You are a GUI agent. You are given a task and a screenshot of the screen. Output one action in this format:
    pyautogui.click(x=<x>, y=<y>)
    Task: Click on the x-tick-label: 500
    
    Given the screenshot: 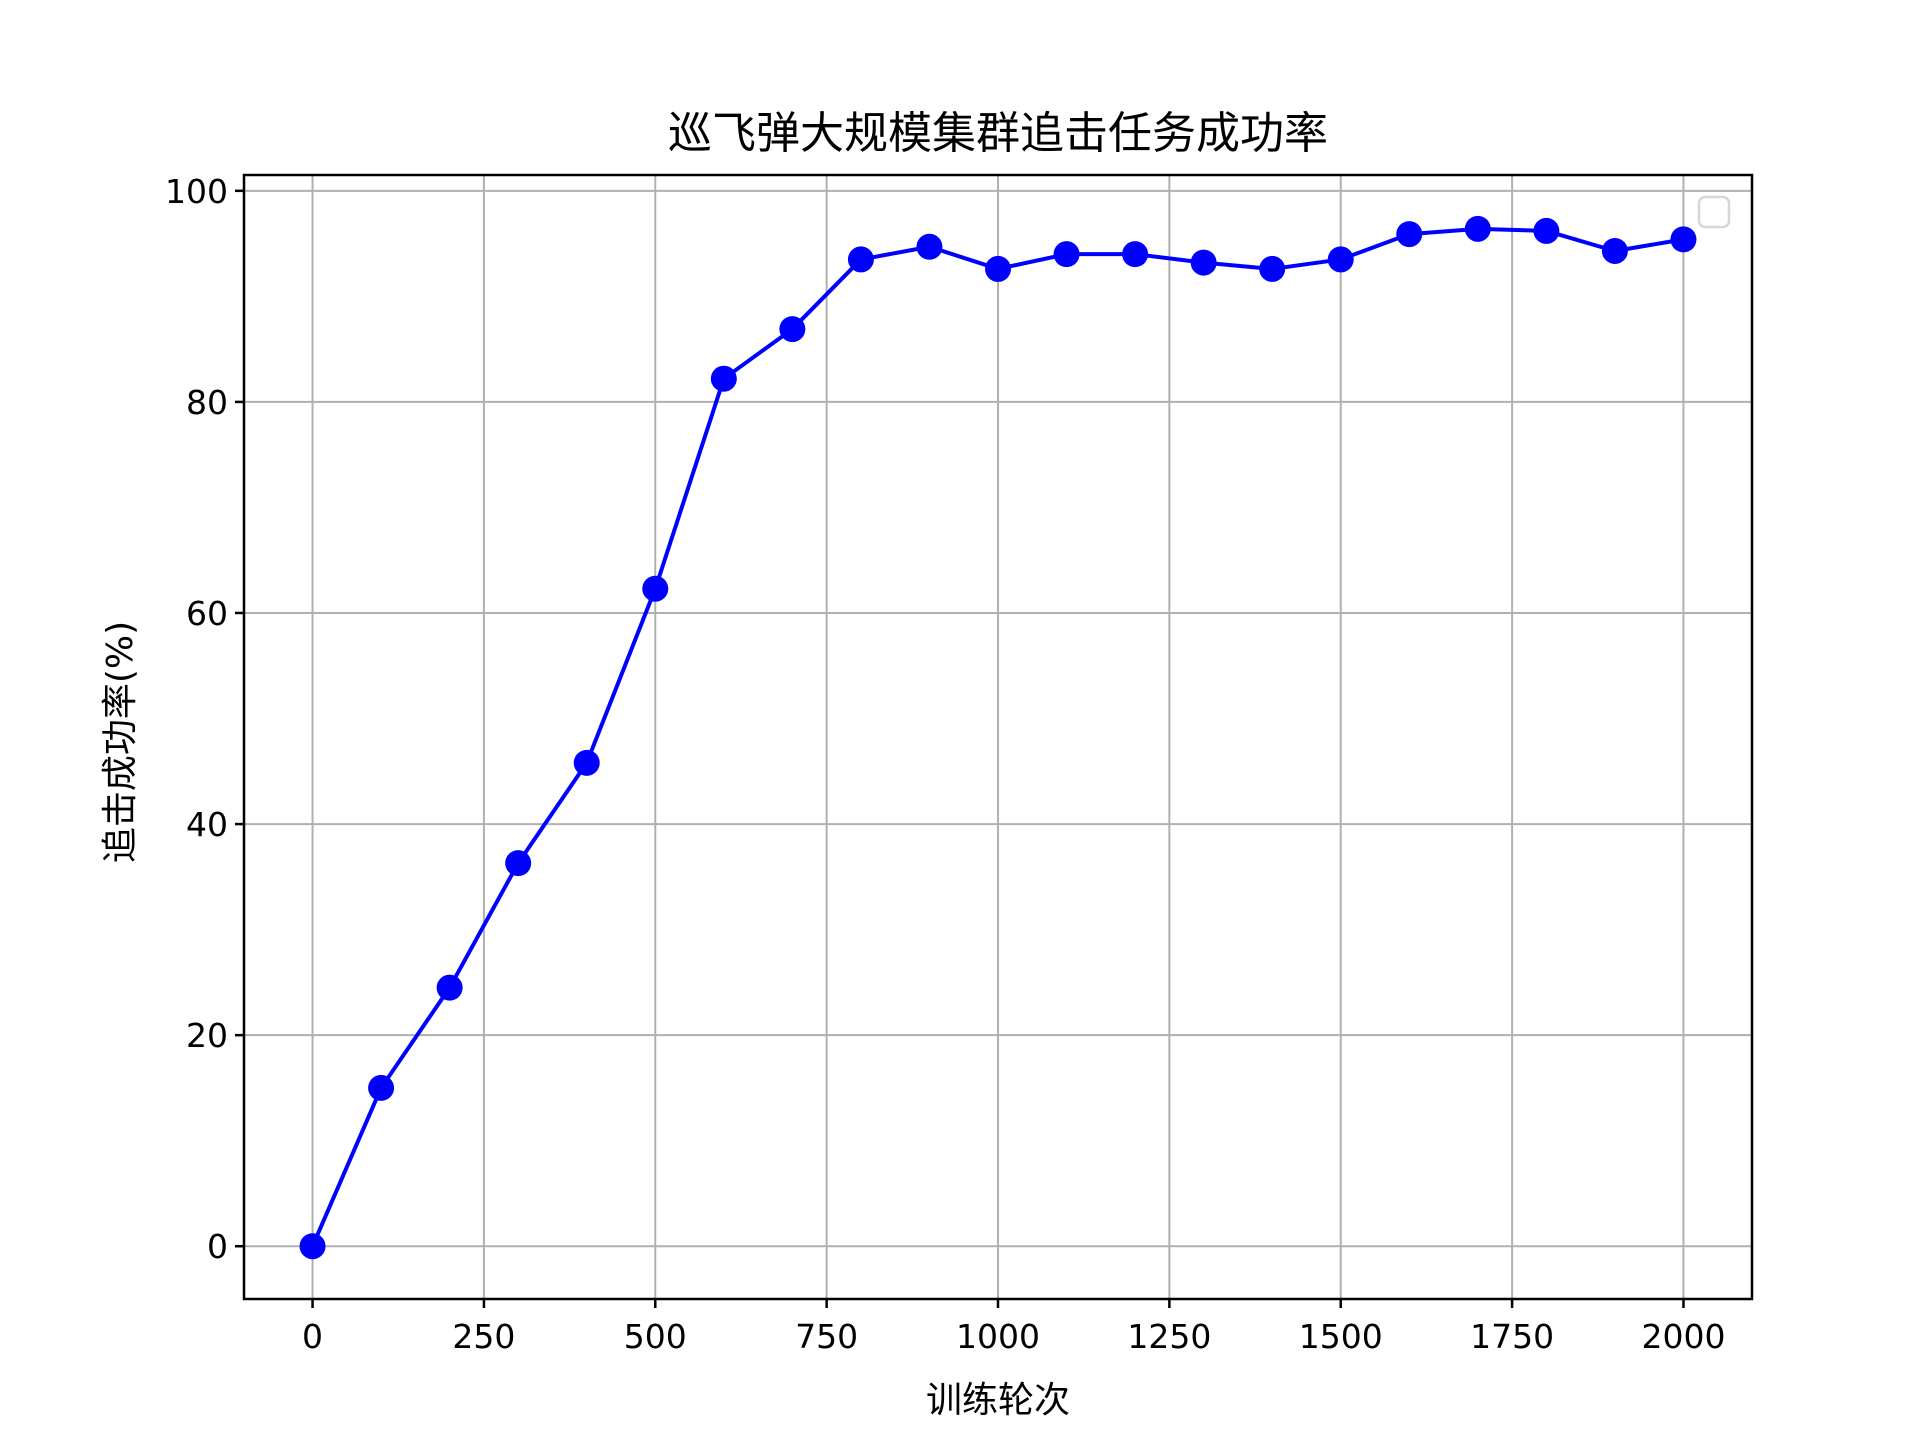 What is the action you would take?
    pyautogui.click(x=655, y=1336)
    